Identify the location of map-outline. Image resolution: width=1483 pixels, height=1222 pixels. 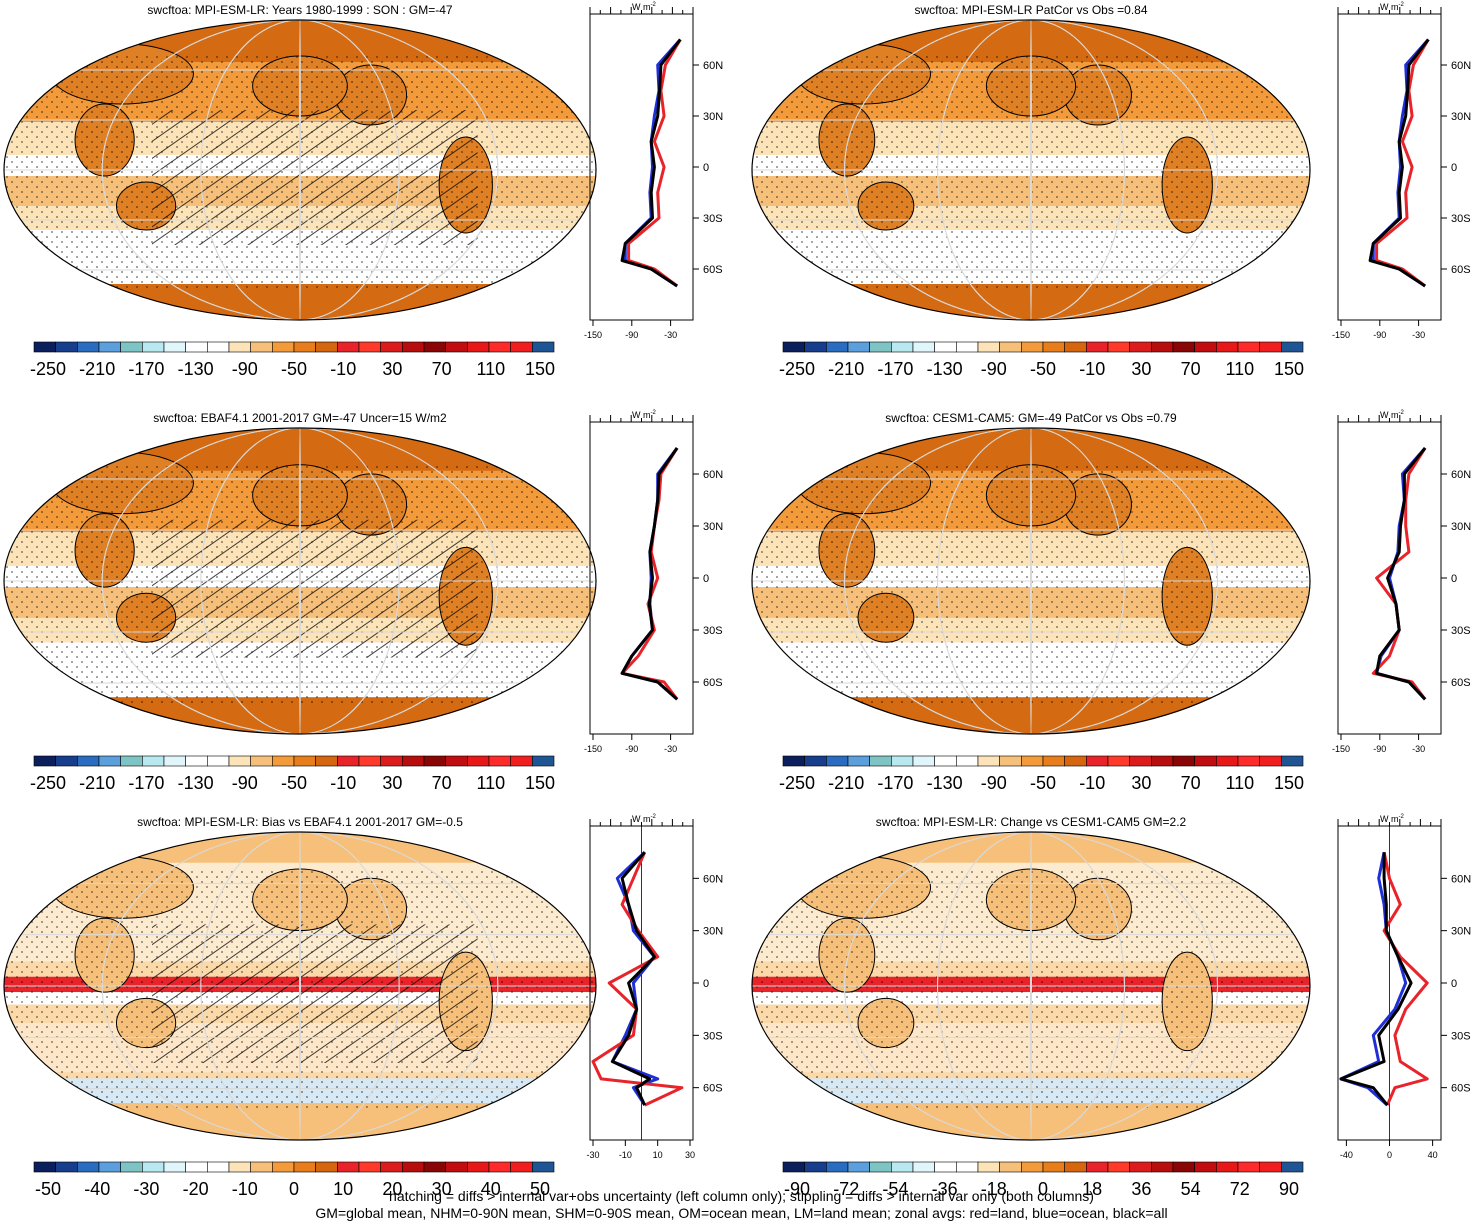
(1031, 170).